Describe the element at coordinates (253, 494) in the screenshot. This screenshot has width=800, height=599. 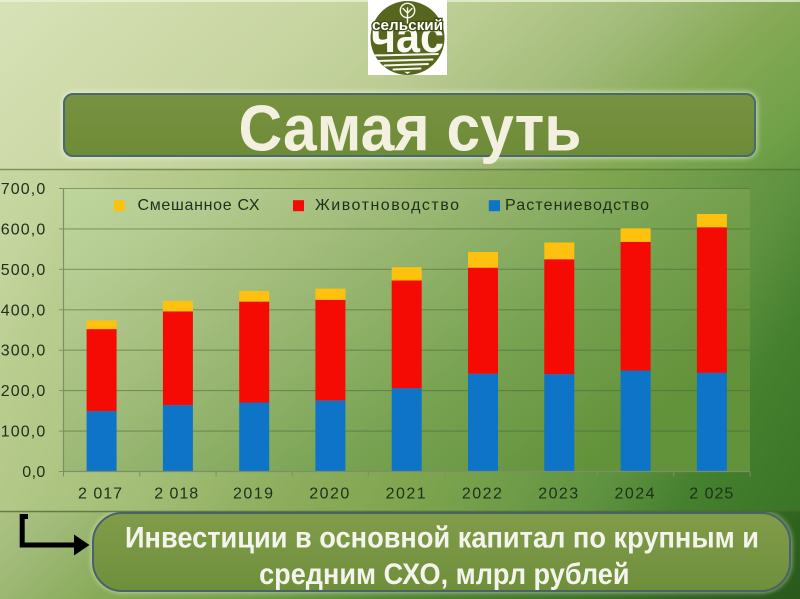
I see `svg-text: 2019` at that location.